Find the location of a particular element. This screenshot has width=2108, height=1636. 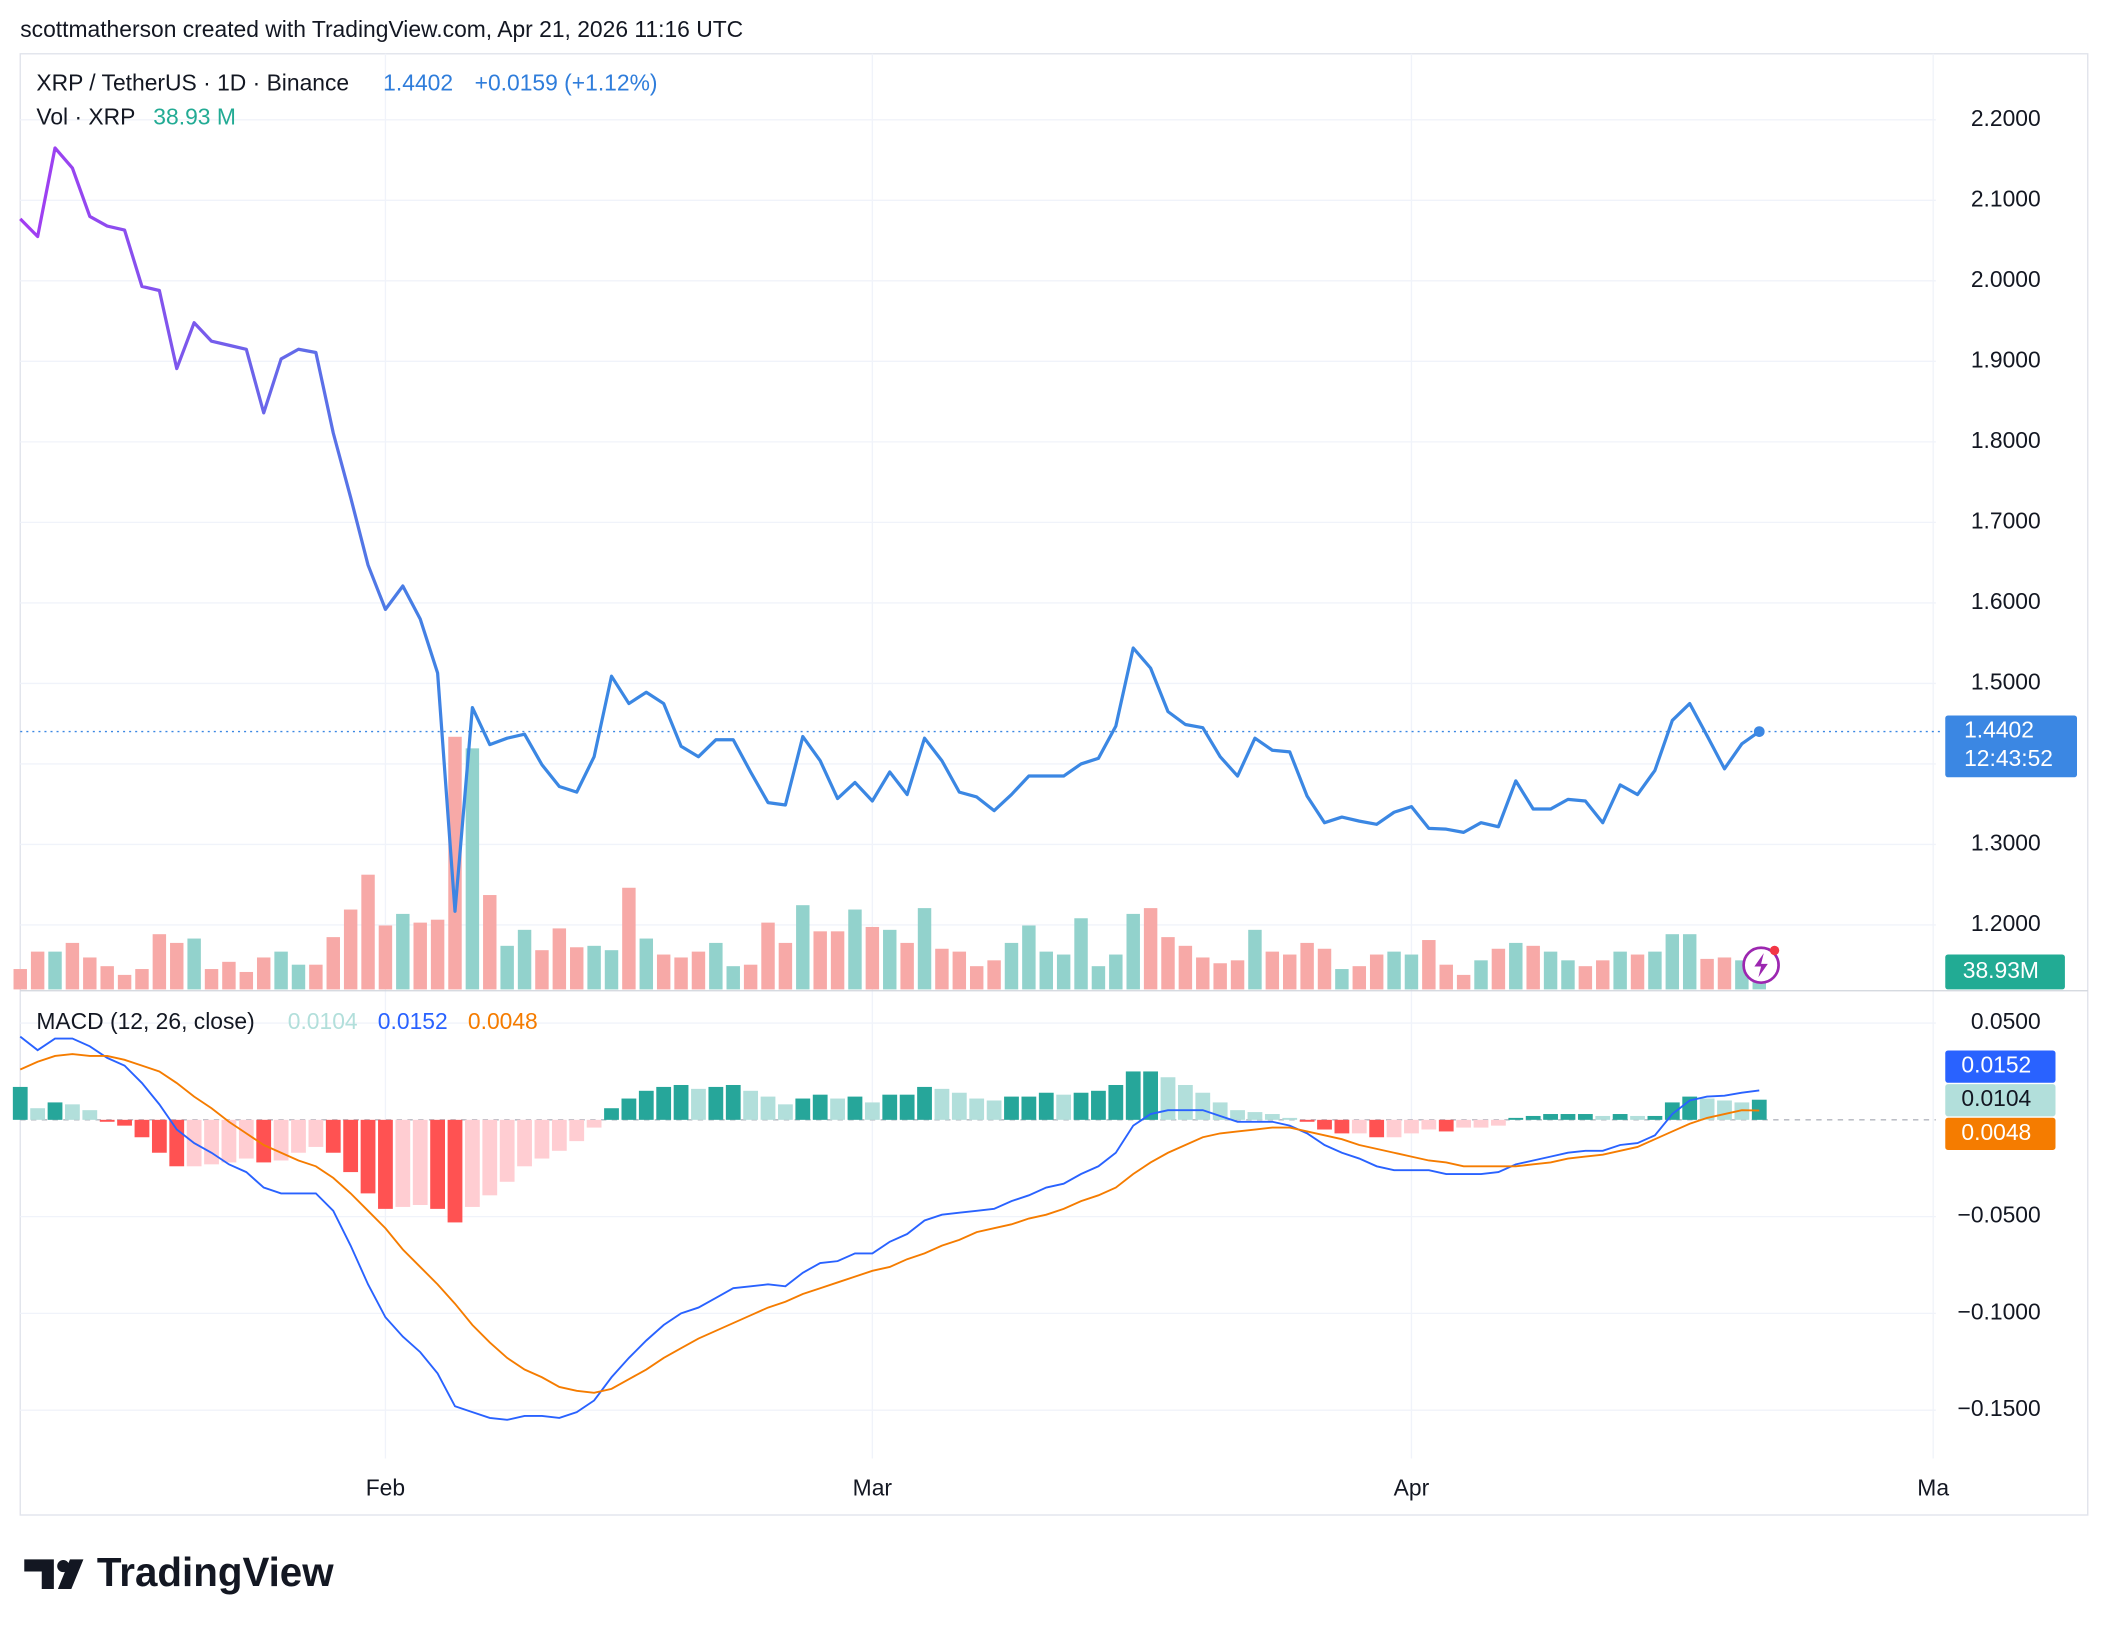

y-tick-label: 1.8000 is located at coordinates (2006, 440).